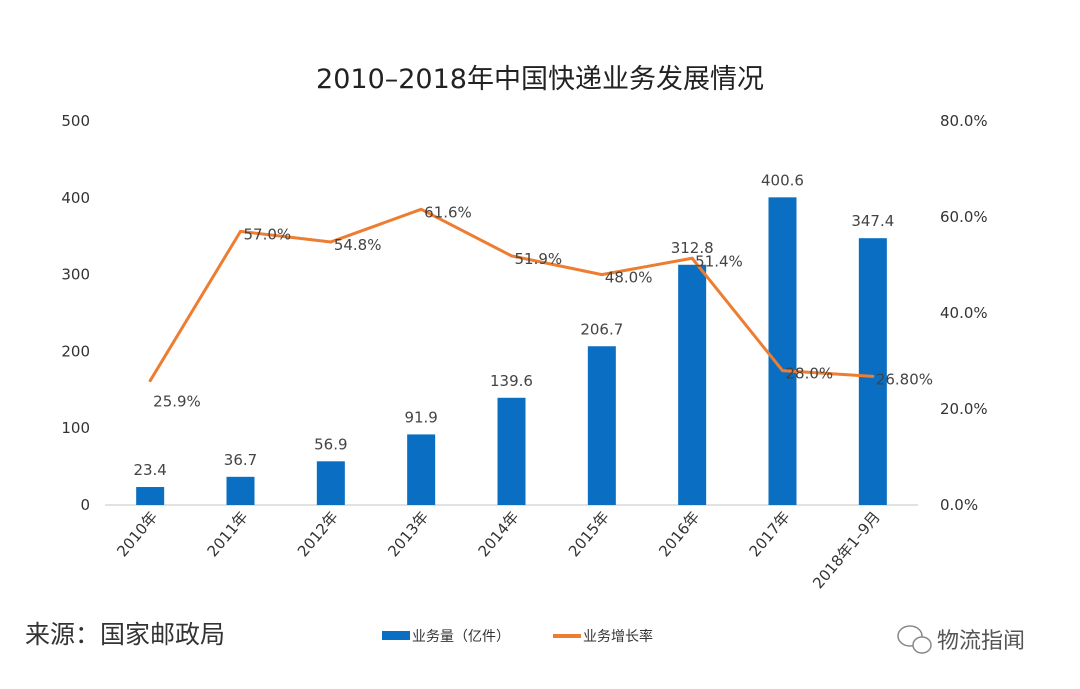 This screenshot has width=1080, height=689. Describe the element at coordinates (904, 379) in the screenshot. I see `line-data-label: 26.80%` at that location.